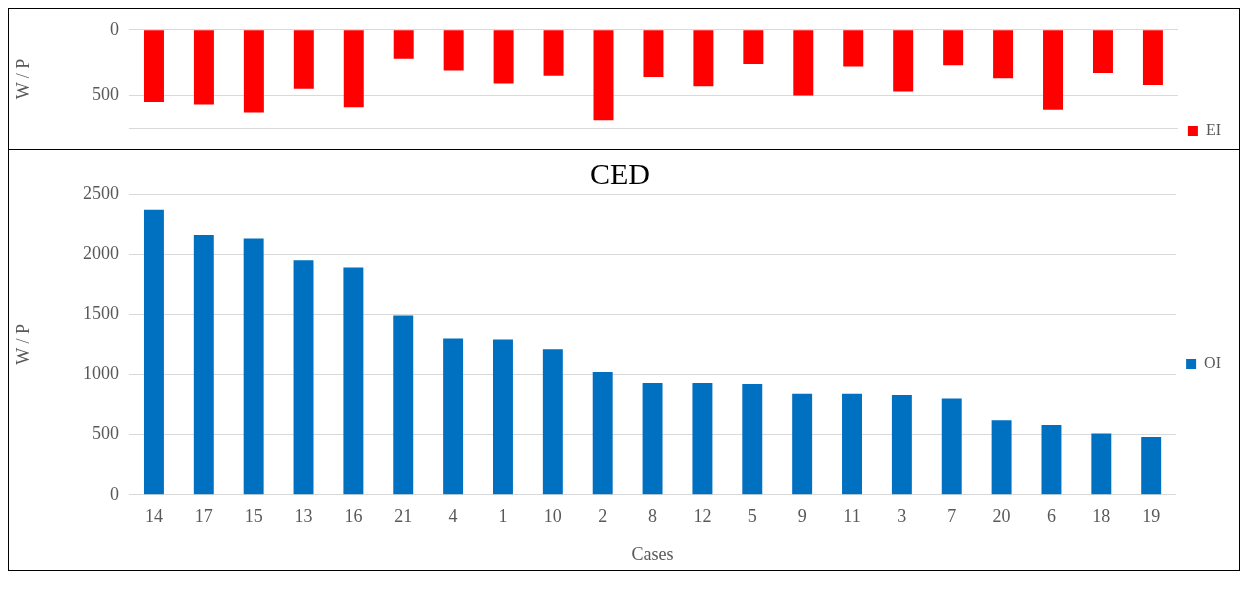  What do you see at coordinates (603, 516) in the screenshot?
I see `x-tick-label: 2` at bounding box center [603, 516].